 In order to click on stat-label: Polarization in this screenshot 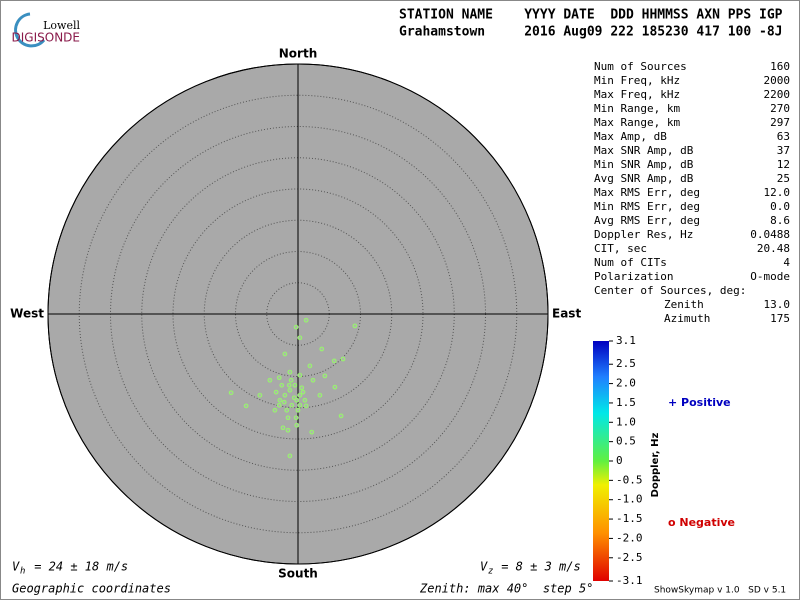, I will do `click(633, 276)`.